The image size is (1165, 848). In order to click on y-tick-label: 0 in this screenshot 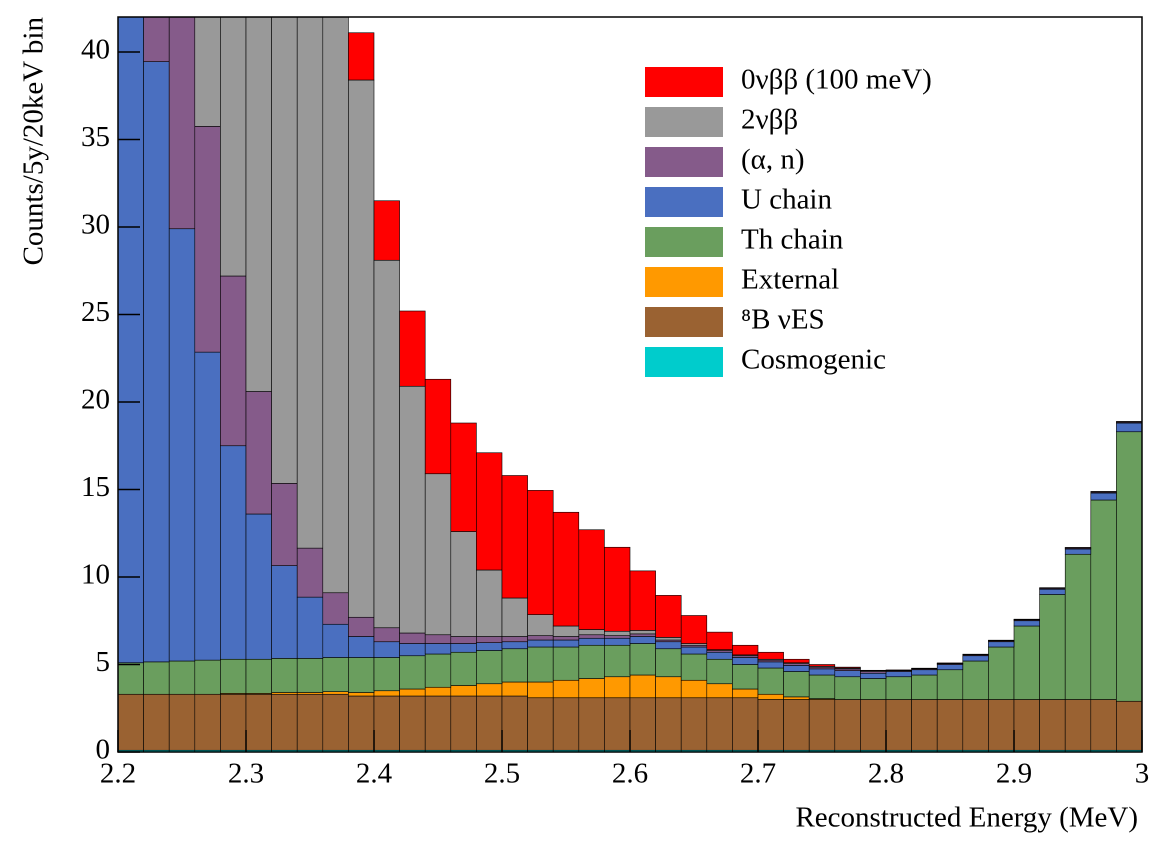, I will do `click(103, 750)`.